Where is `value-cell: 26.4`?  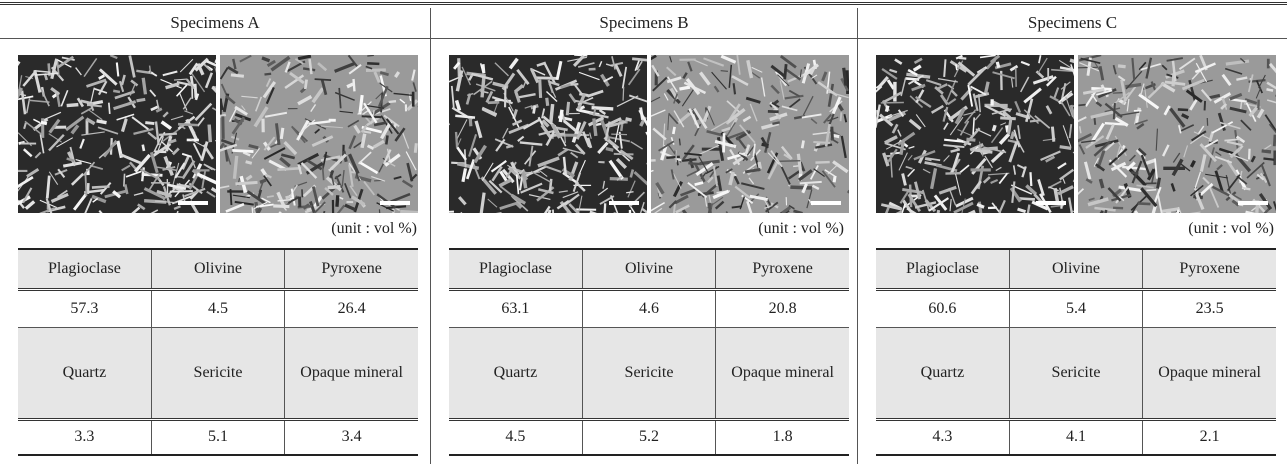
value-cell: 26.4 is located at coordinates (351, 308).